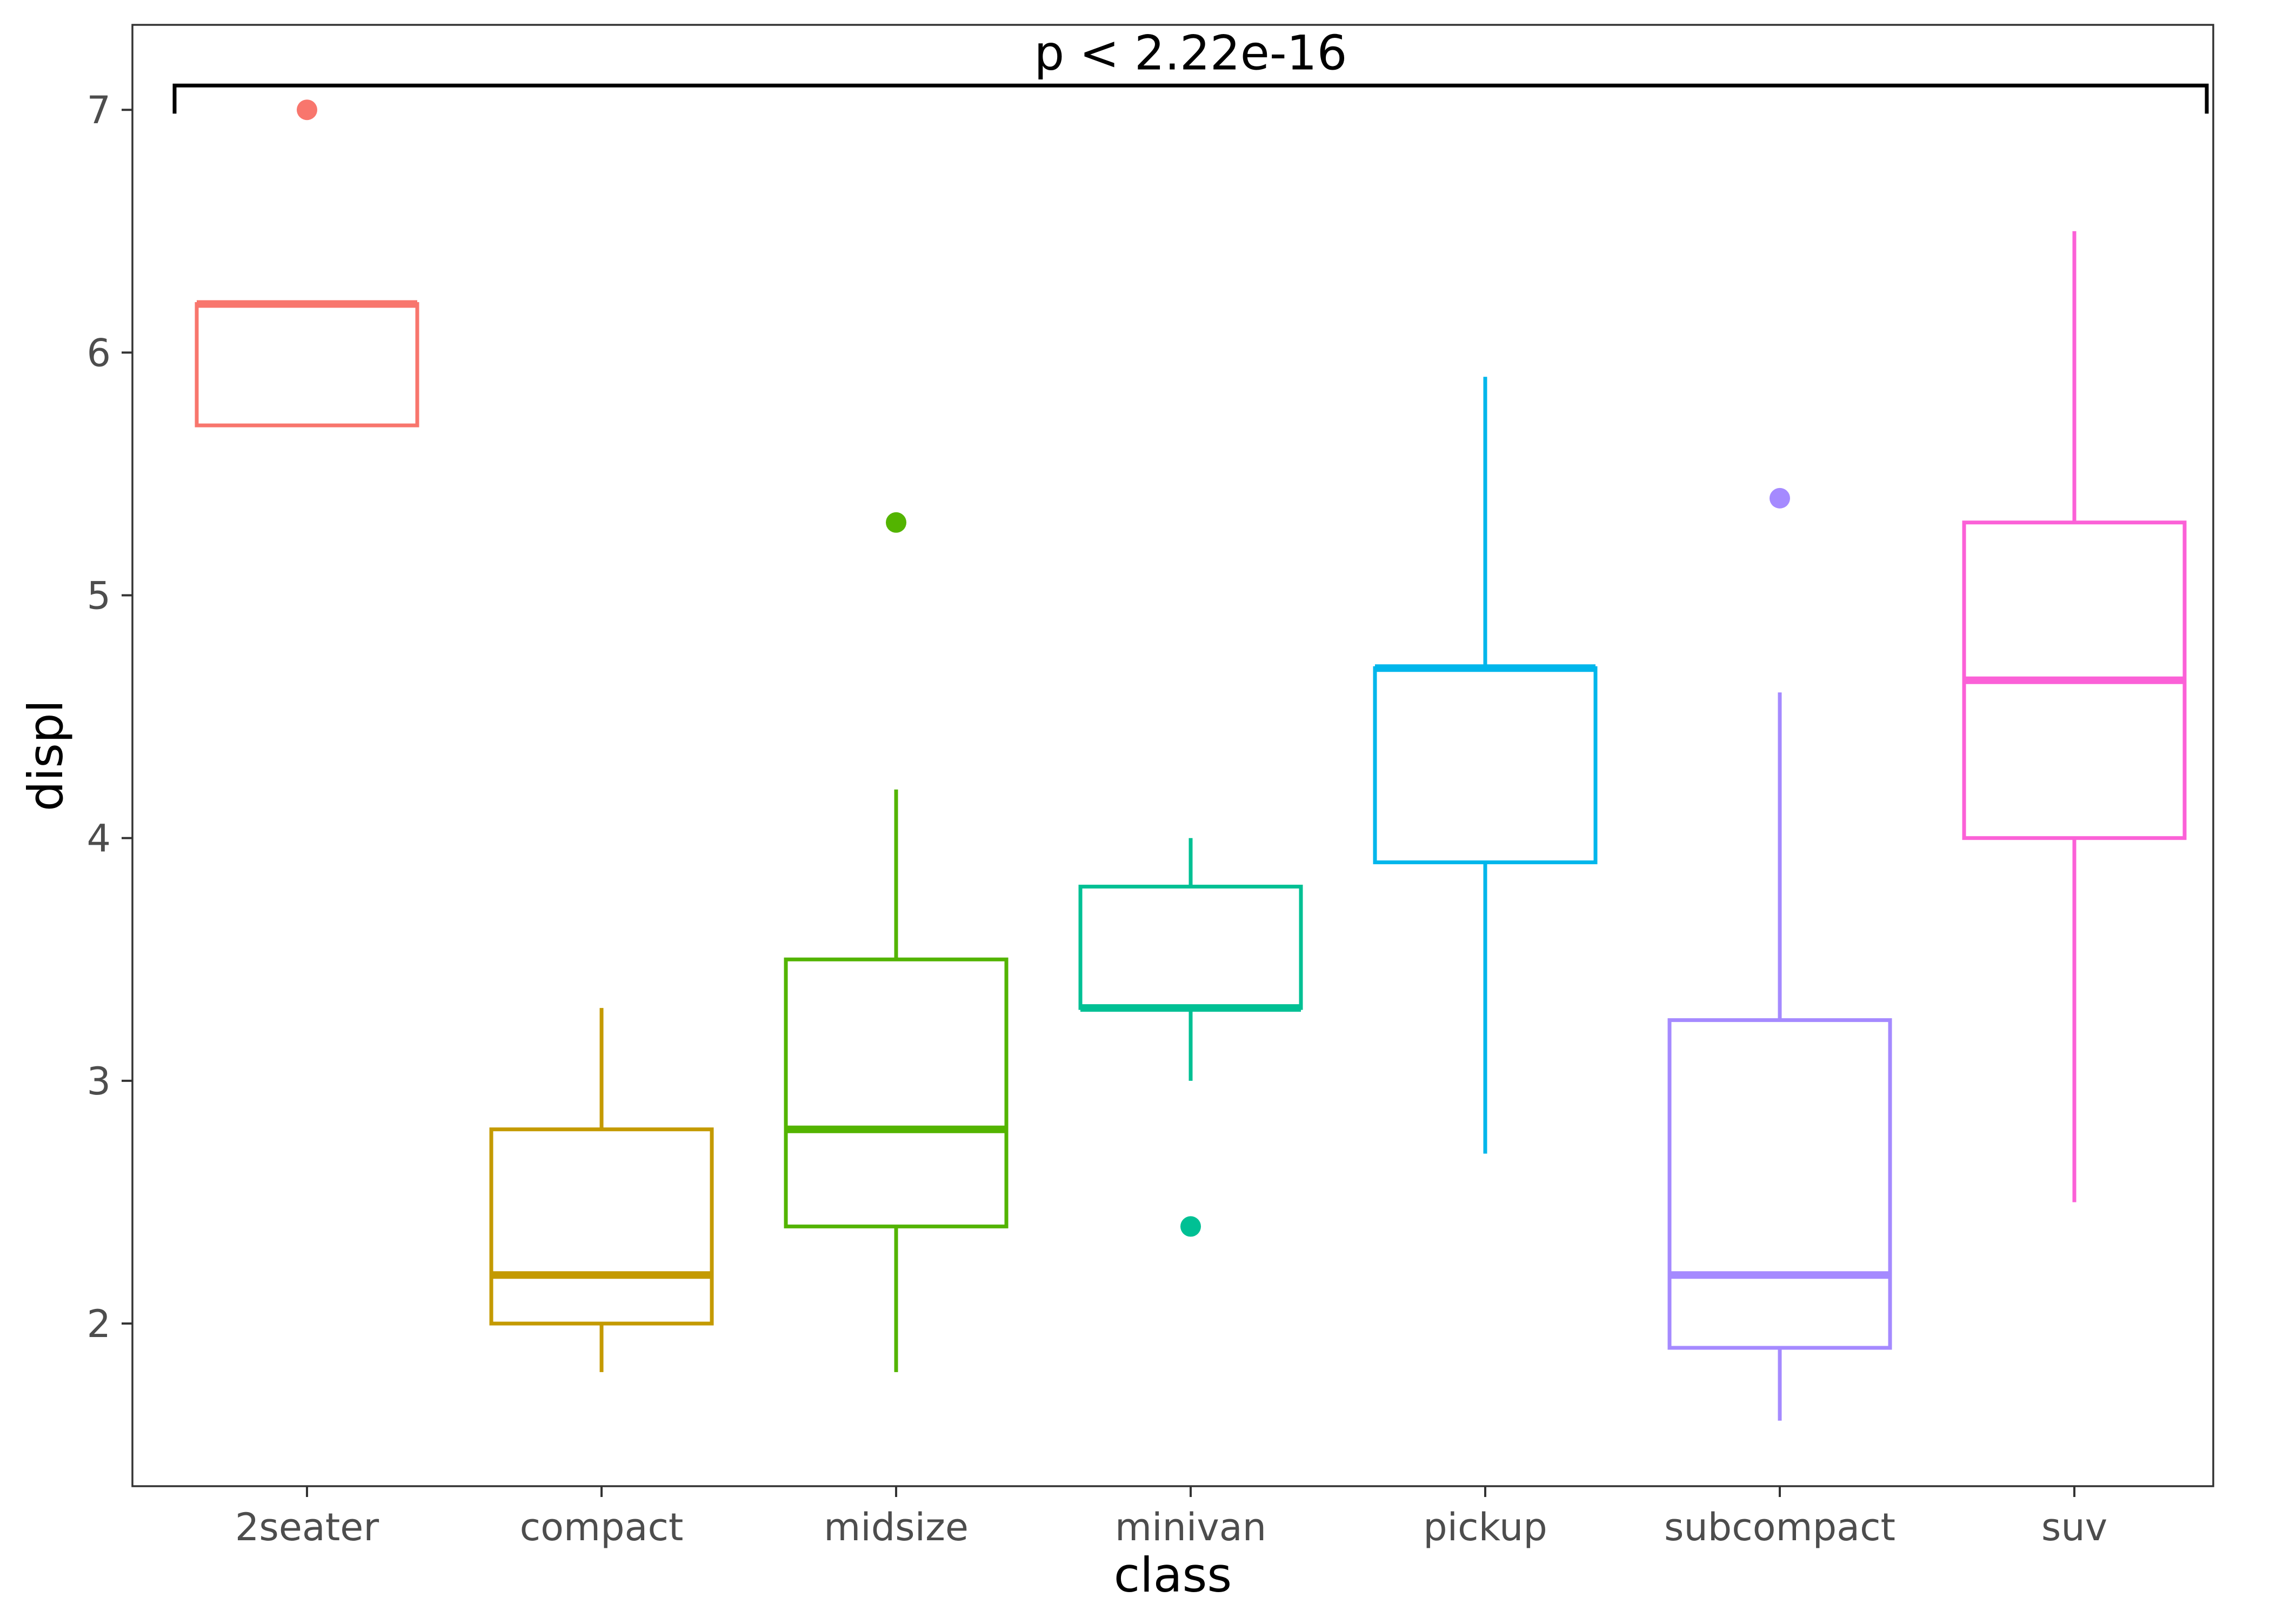  What do you see at coordinates (307, 263) in the screenshot?
I see `box-2seater` at bounding box center [307, 263].